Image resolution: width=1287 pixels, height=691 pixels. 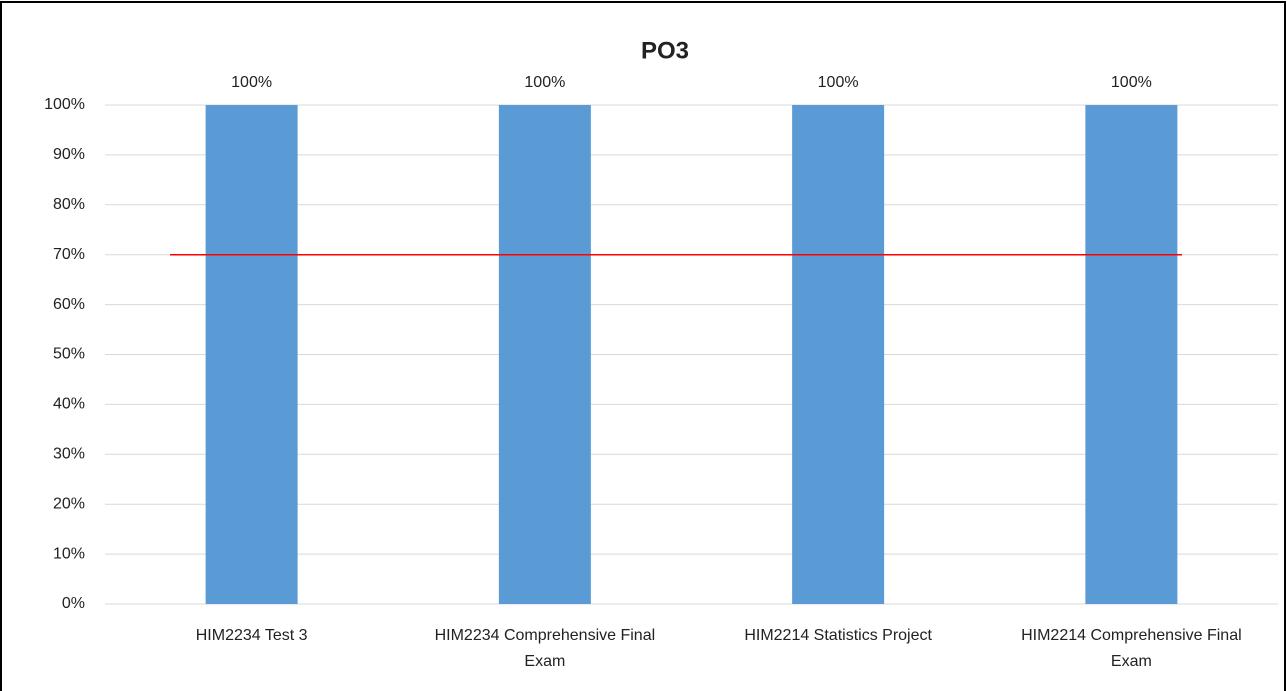 What do you see at coordinates (665, 50) in the screenshot?
I see `chart-title: PO3` at bounding box center [665, 50].